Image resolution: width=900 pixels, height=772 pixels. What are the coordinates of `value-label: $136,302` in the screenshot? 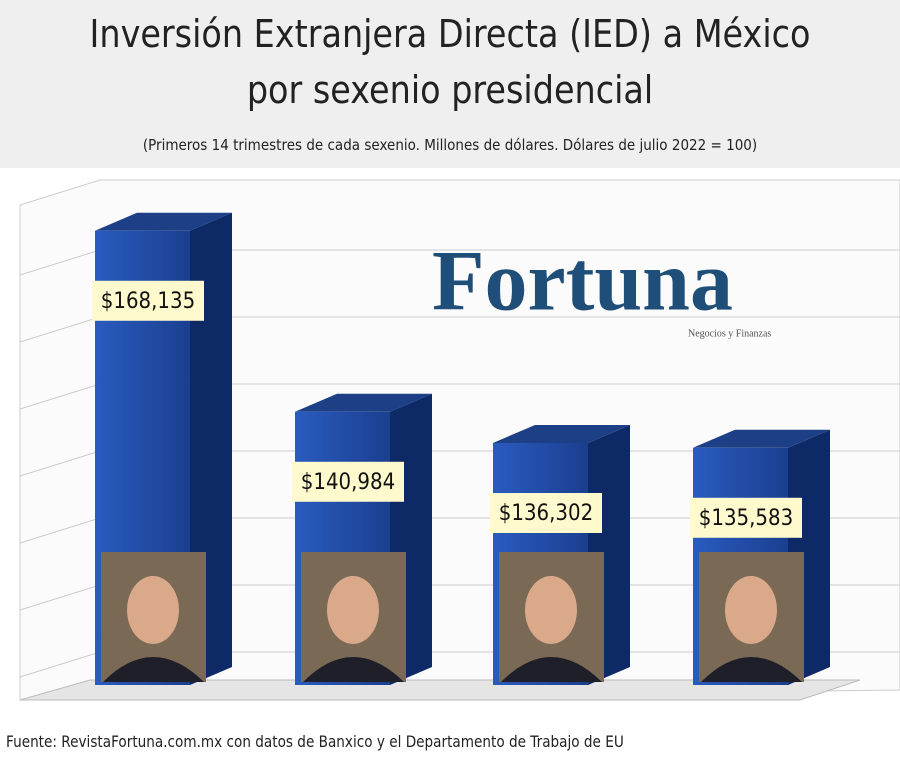 It's located at (546, 513).